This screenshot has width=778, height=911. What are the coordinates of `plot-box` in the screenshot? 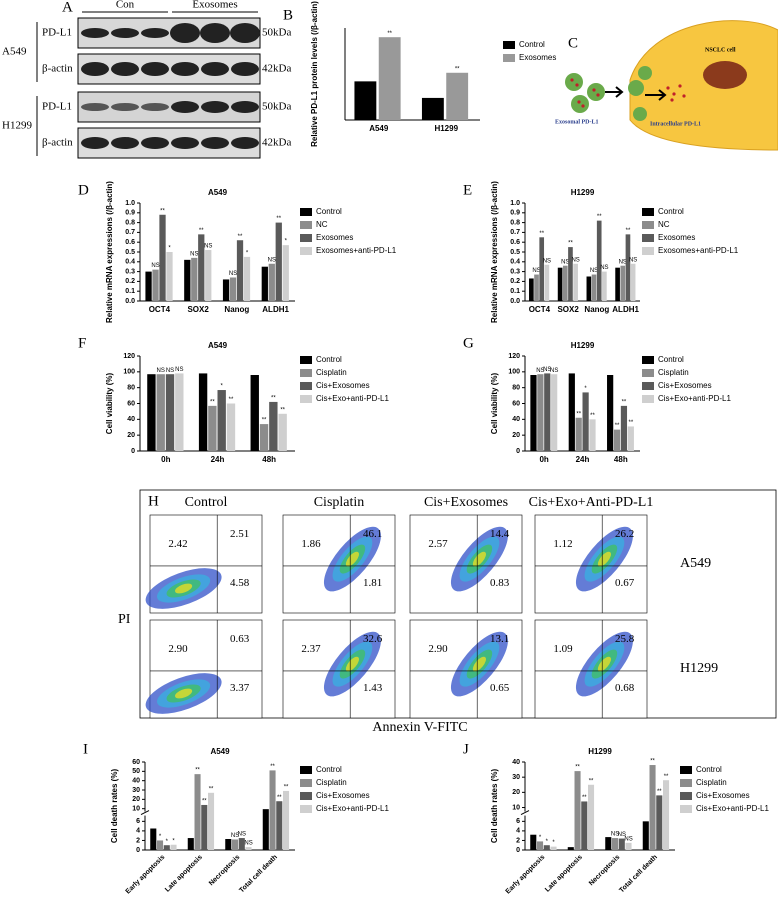 It's located at (206, 669).